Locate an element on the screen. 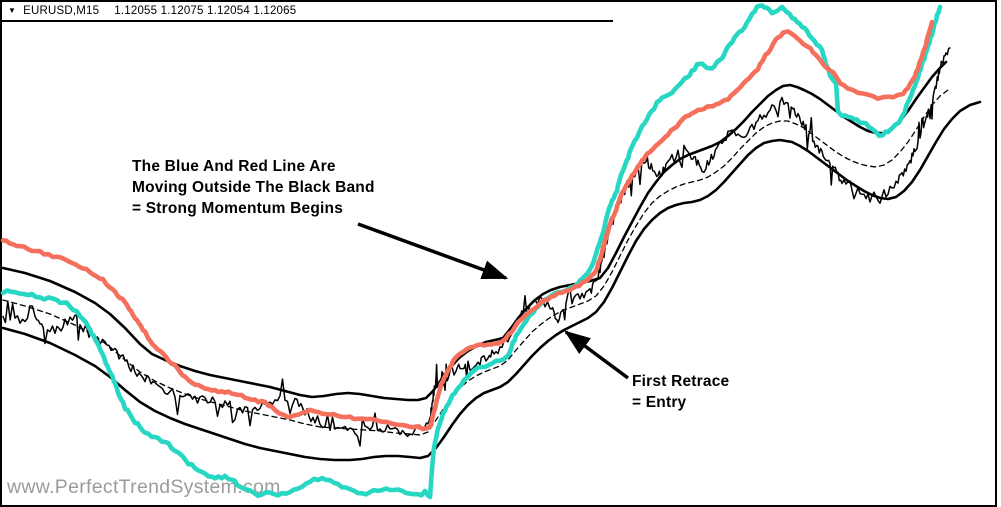  ohlc-quotes: 1.12055 1.12075 1.12054 1.12065 is located at coordinates (205, 11).